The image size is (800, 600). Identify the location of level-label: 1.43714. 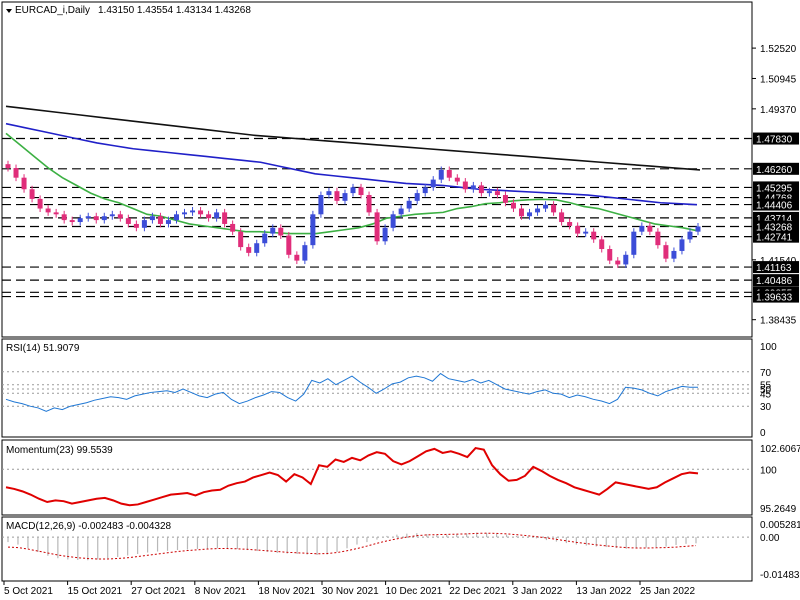
(774, 219).